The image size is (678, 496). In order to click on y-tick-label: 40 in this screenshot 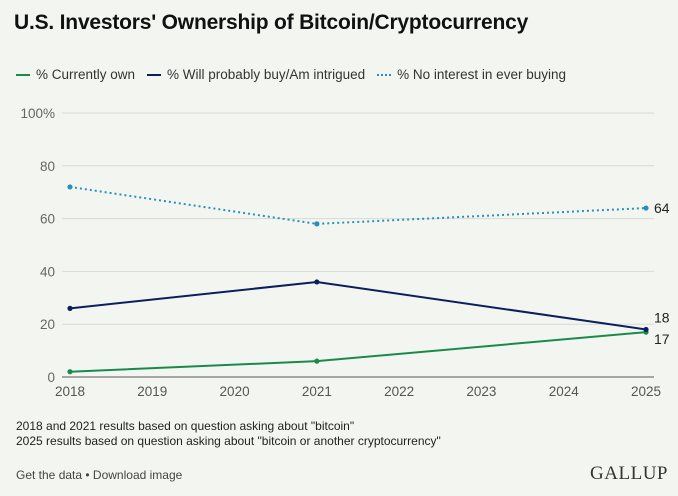, I will do `click(47, 271)`.